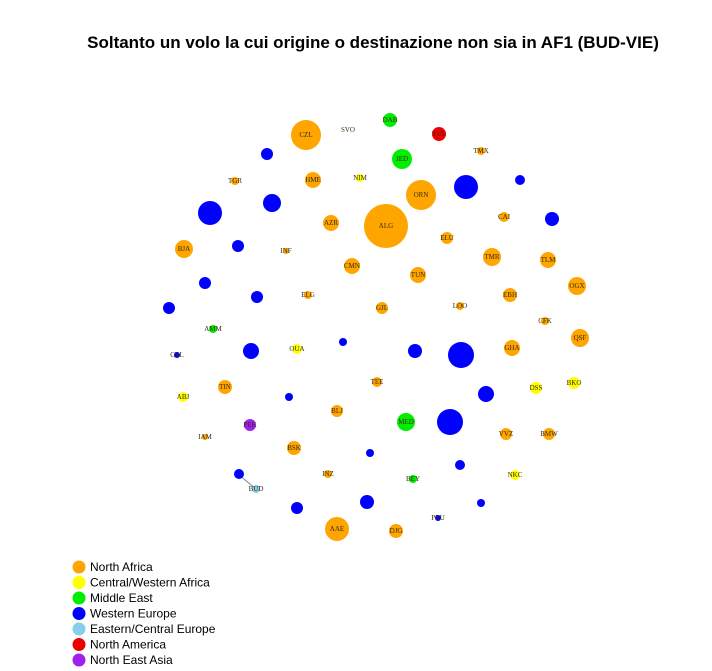 This screenshot has width=712, height=671. I want to click on node-bja: BJA, so click(184, 249).